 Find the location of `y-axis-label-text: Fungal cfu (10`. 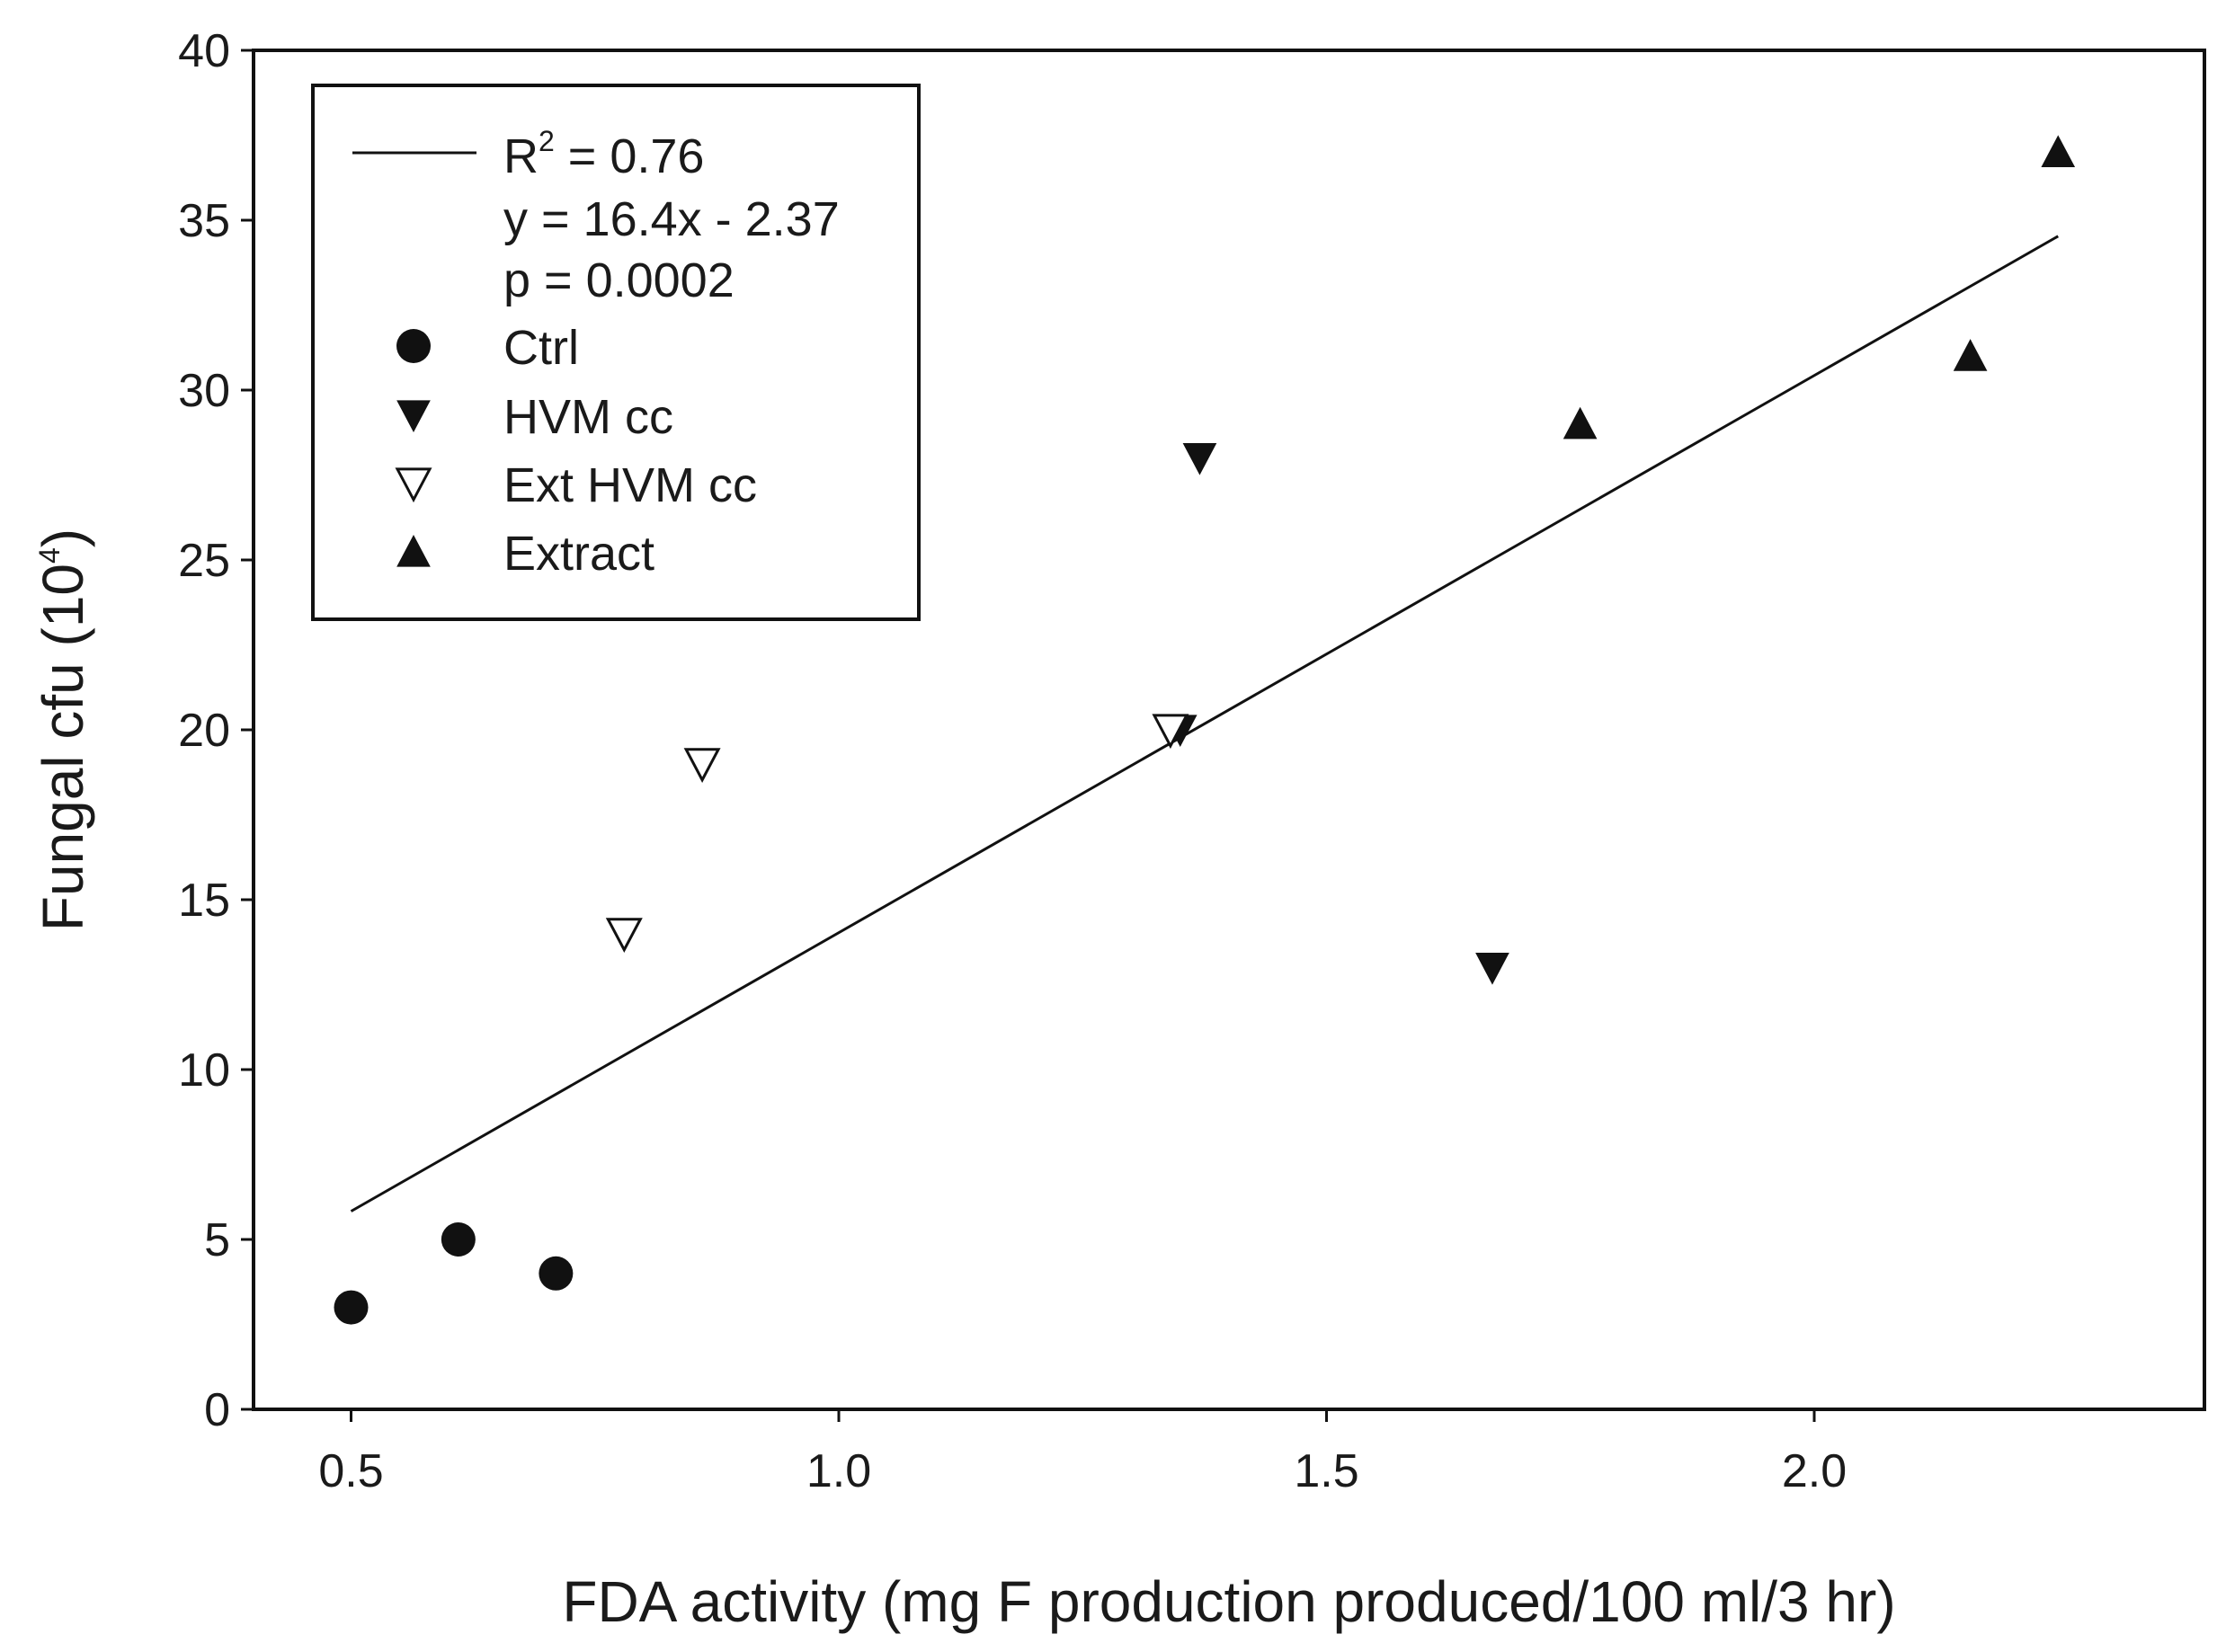

y-axis-label-text: Fungal cfu (10 is located at coordinates (63, 747).